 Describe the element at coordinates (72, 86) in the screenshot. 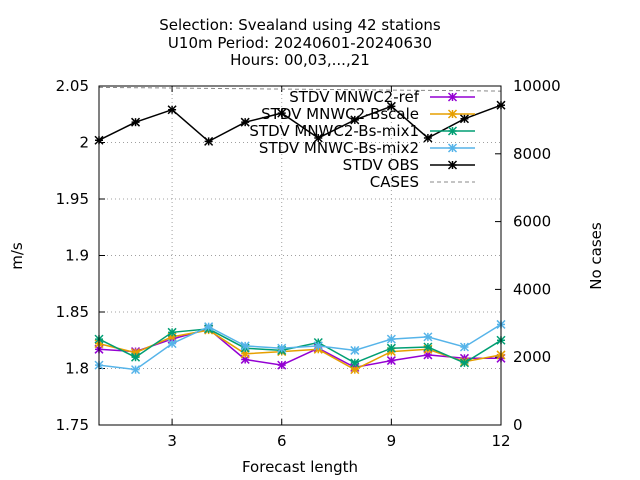

I see `y-tick-label: 2.05` at that location.